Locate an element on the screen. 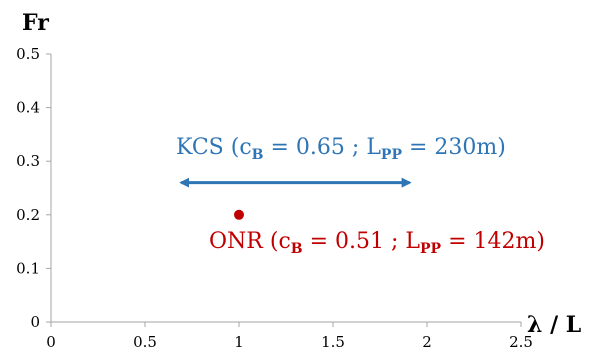 Image resolution: width=613 pixels, height=352 pixels. onr-annotation: ONR (cB = 0.51 ; LPP = 142m) is located at coordinates (377, 243).